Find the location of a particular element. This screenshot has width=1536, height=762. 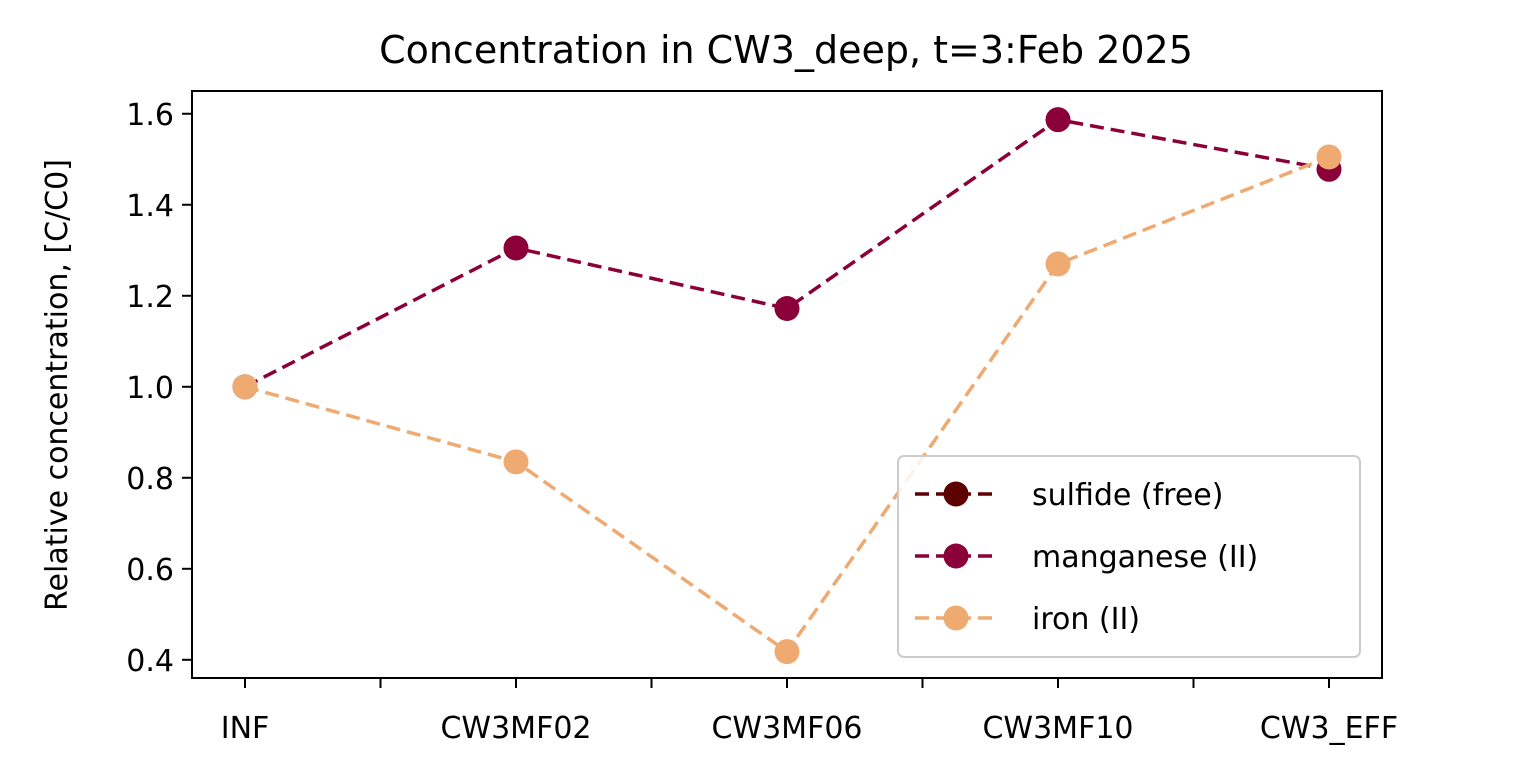

y-axis-label: Relative concentration, [C/C0] is located at coordinates (57, 385).